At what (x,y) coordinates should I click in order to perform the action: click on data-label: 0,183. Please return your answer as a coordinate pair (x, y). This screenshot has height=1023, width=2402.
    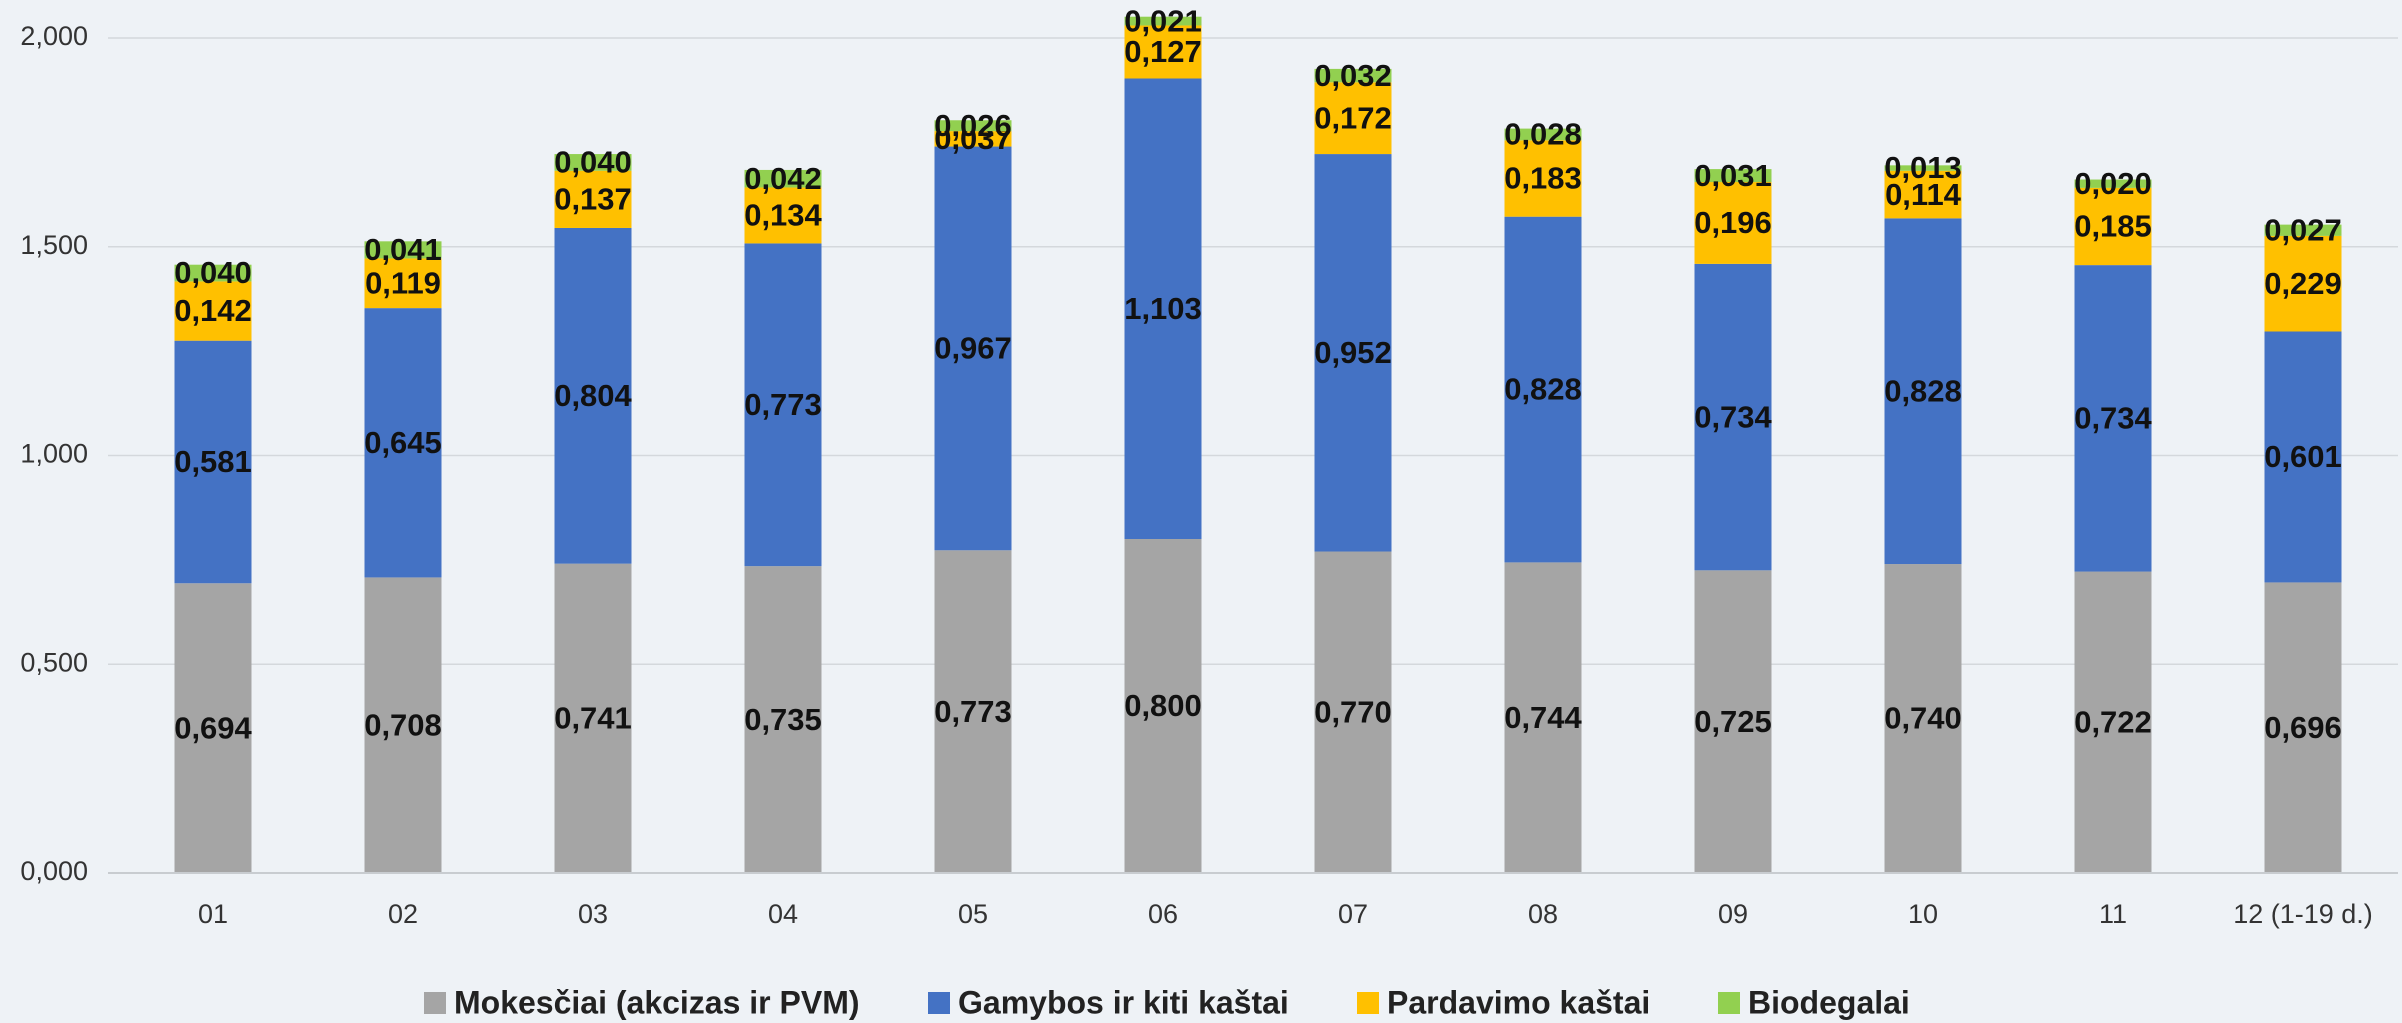
    Looking at the image, I should click on (1543, 178).